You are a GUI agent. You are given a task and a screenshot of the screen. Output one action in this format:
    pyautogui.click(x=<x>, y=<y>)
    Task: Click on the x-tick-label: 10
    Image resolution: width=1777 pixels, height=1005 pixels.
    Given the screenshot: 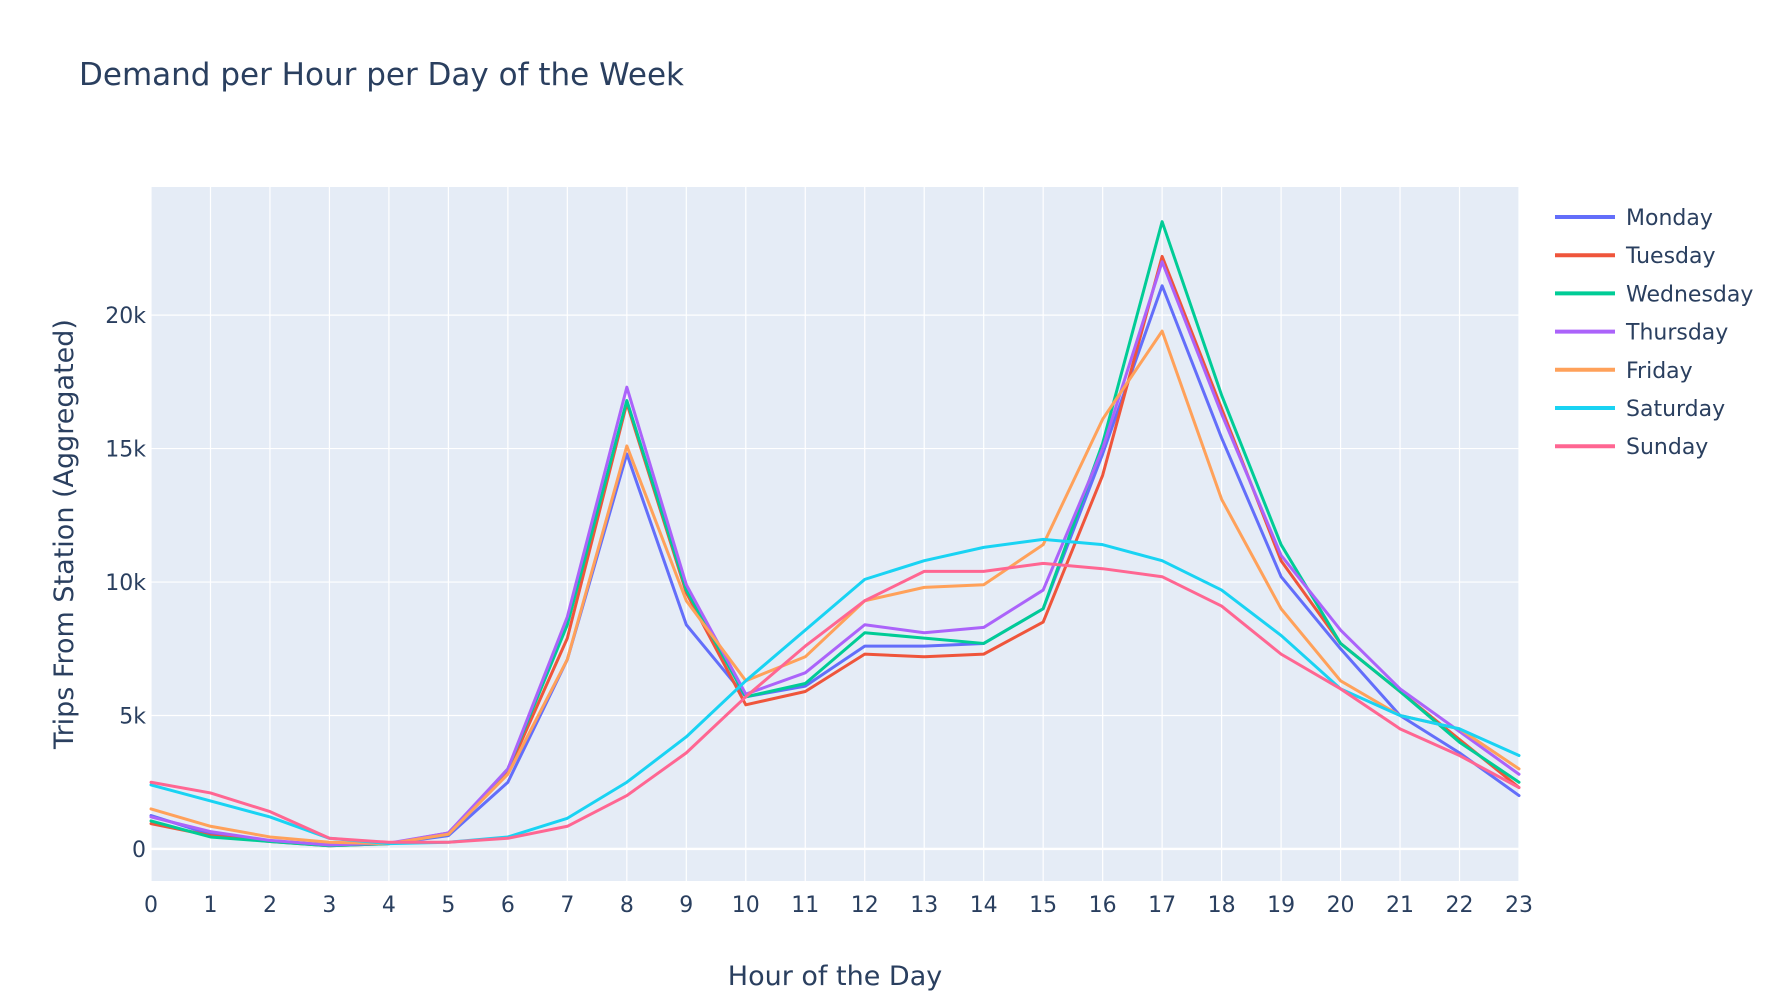 What is the action you would take?
    pyautogui.click(x=746, y=905)
    